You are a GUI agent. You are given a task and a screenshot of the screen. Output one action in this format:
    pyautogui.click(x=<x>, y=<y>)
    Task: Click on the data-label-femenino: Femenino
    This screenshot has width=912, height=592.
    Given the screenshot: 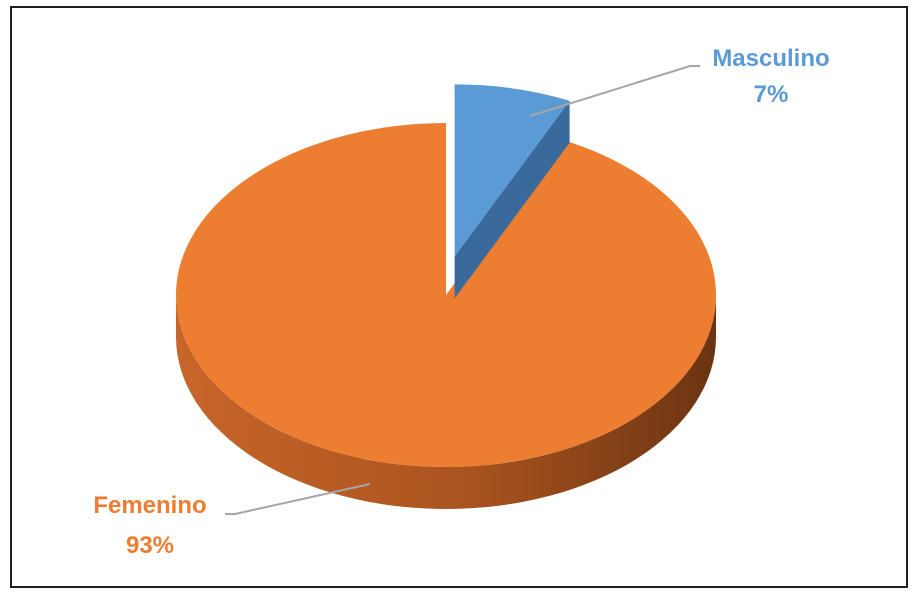 What is the action you would take?
    pyautogui.click(x=149, y=505)
    